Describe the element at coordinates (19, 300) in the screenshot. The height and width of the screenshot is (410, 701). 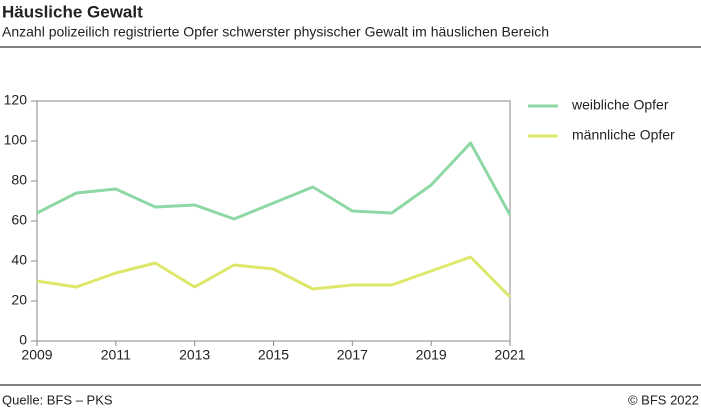
I see `y-tick-label: 20` at that location.